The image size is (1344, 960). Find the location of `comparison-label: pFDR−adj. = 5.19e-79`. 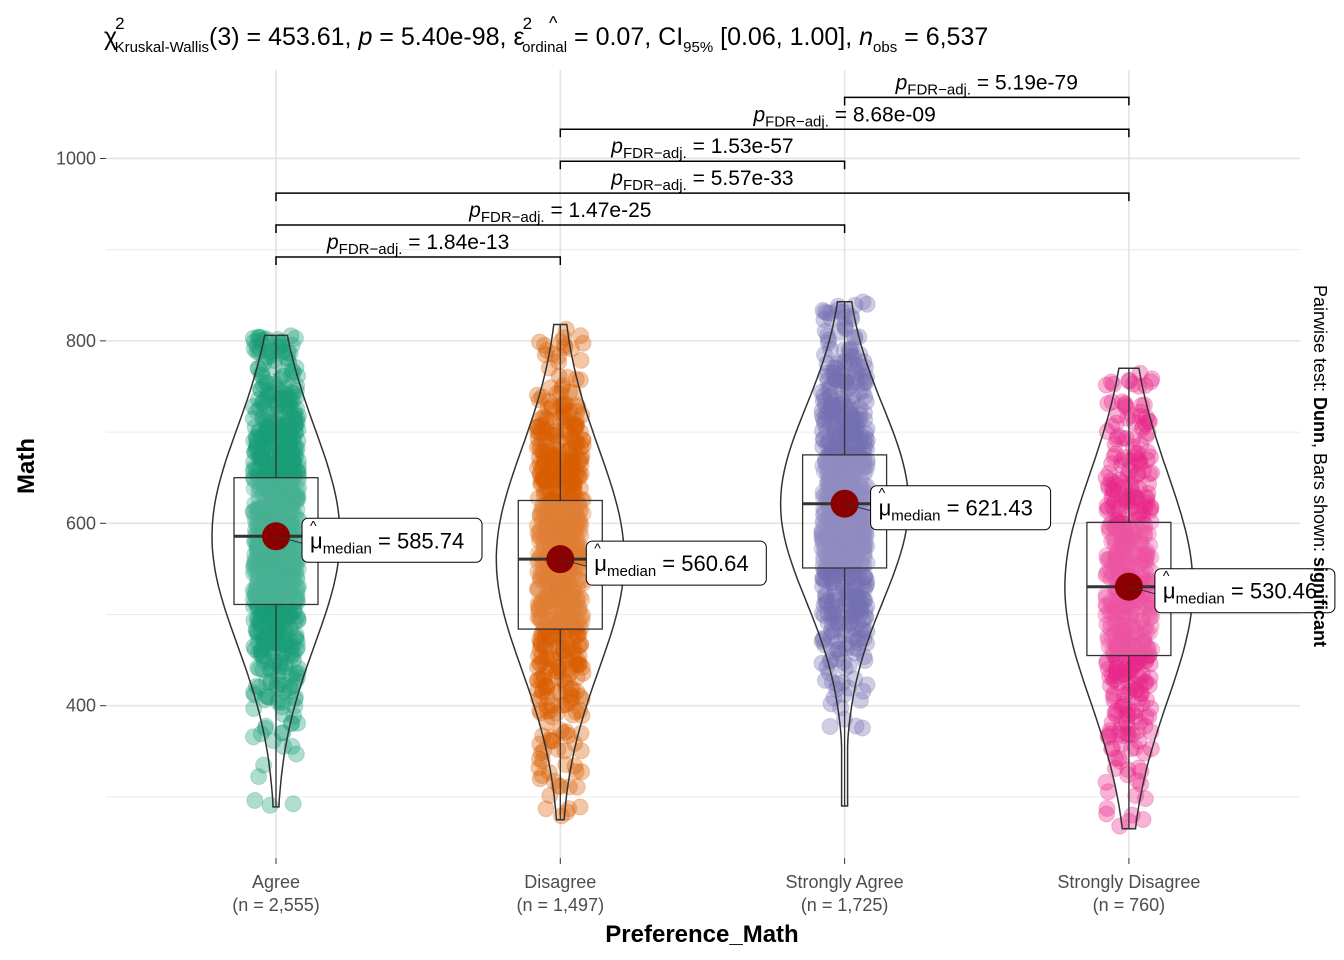

comparison-label: pFDR−adj. = 5.19e-79 is located at coordinates (986, 84).